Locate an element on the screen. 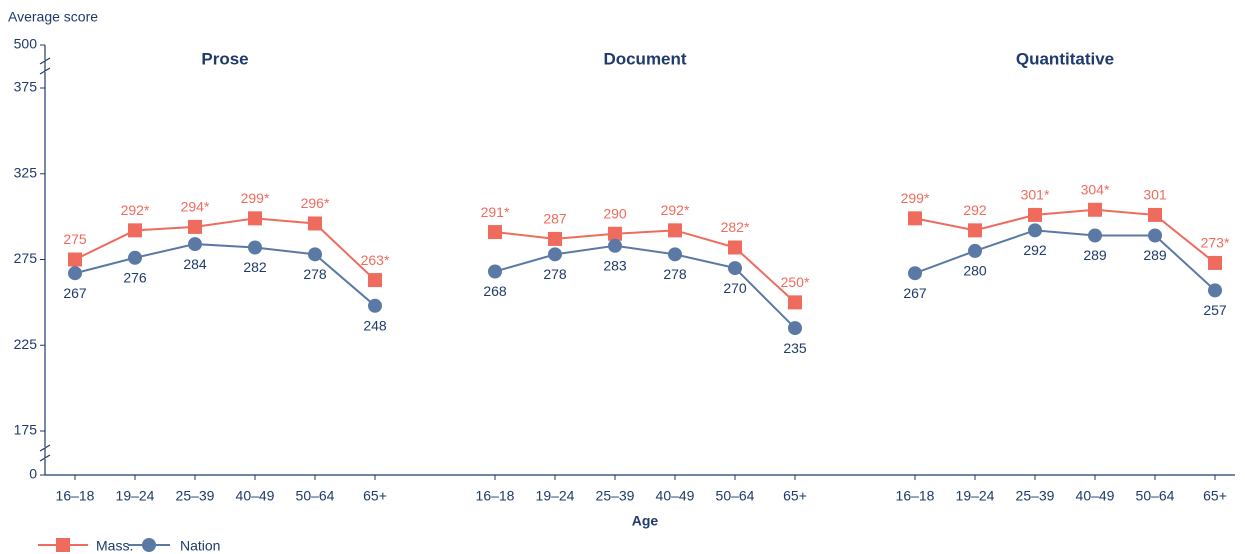 The image size is (1245, 554). data-label: 250* is located at coordinates (795, 282).